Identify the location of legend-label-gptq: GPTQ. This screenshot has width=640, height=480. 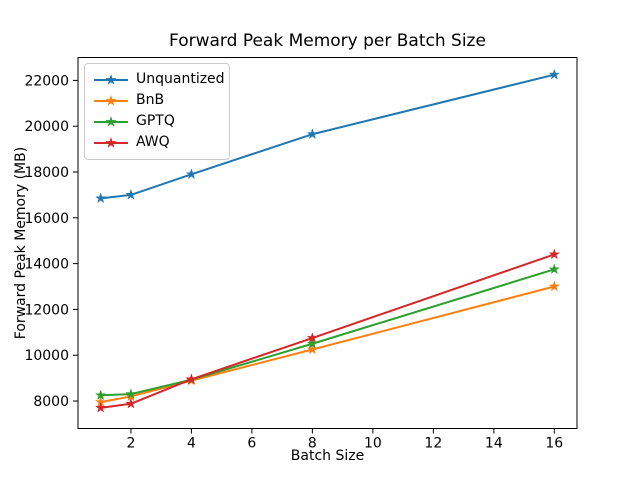
(155, 121).